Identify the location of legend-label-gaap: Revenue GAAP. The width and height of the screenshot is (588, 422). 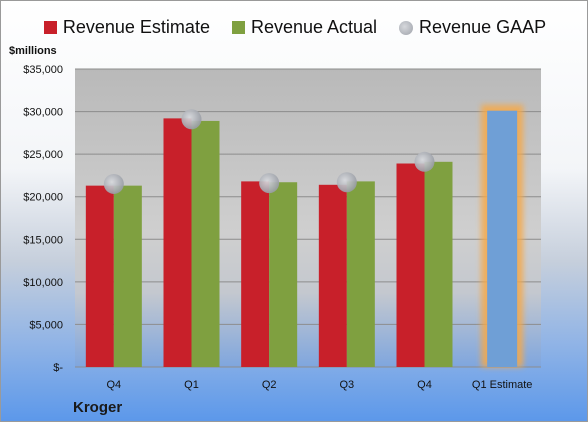
(483, 27).